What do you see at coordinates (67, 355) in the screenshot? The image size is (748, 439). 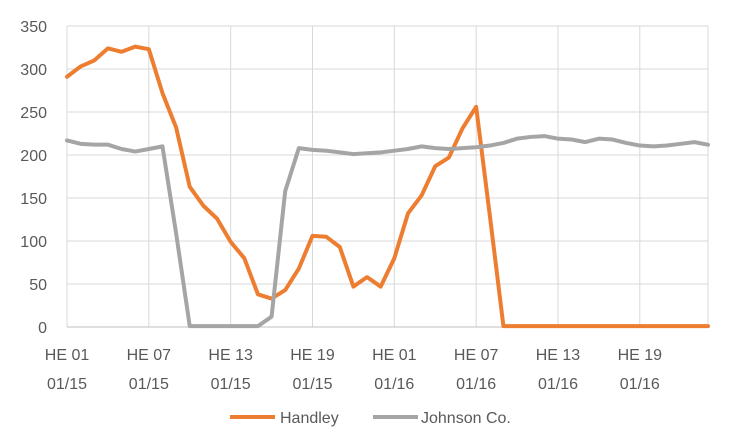 I see `x-tick-label-hour: HE 01` at bounding box center [67, 355].